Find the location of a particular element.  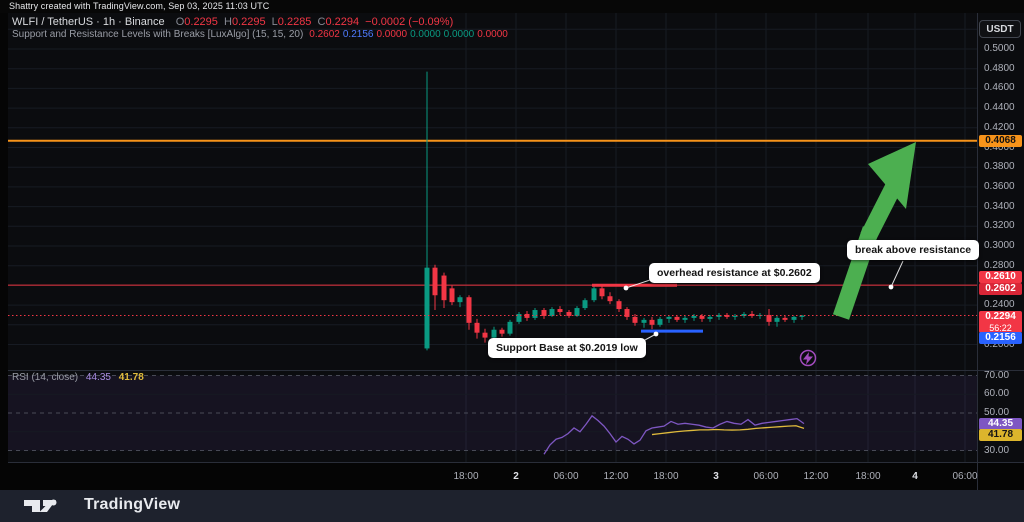

rsi-legend: RSI (14, close) 44.35 41.78 is located at coordinates (78, 377).